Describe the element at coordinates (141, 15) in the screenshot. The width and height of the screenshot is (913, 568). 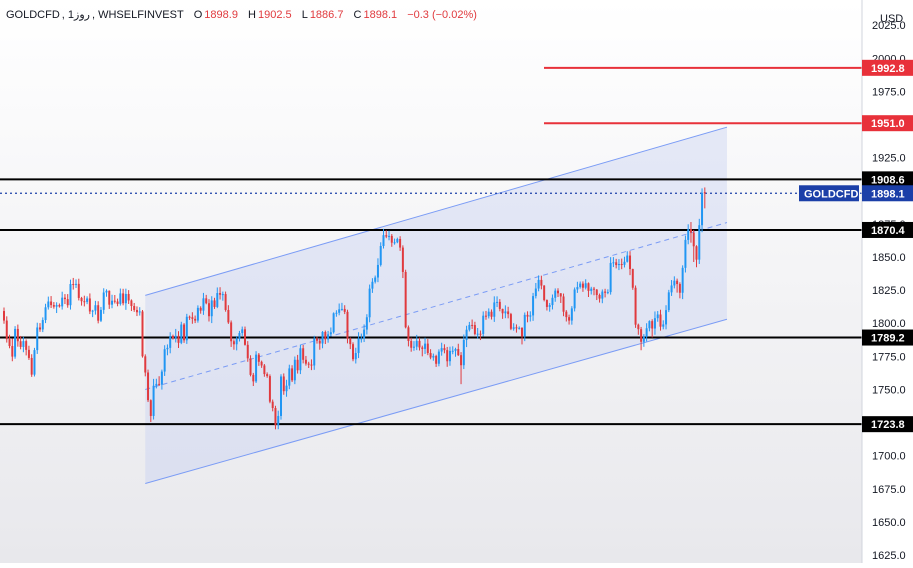
I see `broker-name: WHSELFINVEST` at that location.